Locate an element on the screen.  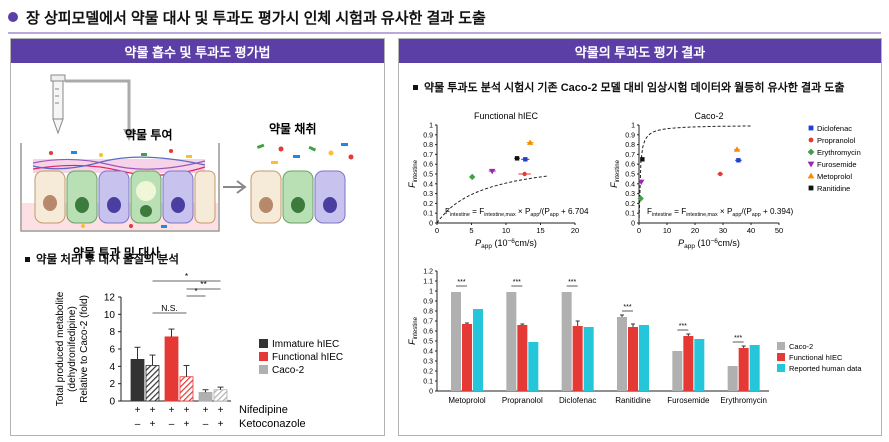
metabolite-section-text: 약물 처리 후 대사 물질의 분석 is located at coordinates (107, 260).